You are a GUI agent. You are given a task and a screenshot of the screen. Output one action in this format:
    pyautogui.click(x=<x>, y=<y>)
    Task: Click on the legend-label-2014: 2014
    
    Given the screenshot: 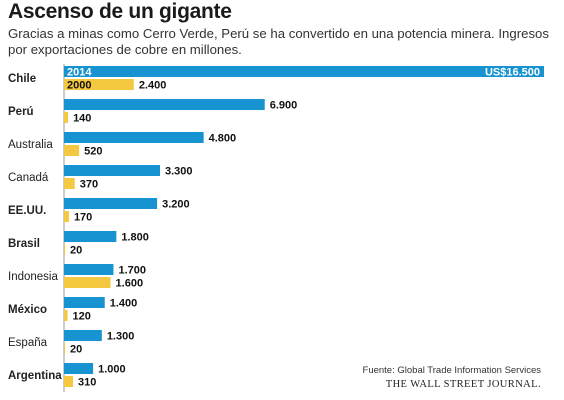 What is the action you would take?
    pyautogui.click(x=79, y=73)
    